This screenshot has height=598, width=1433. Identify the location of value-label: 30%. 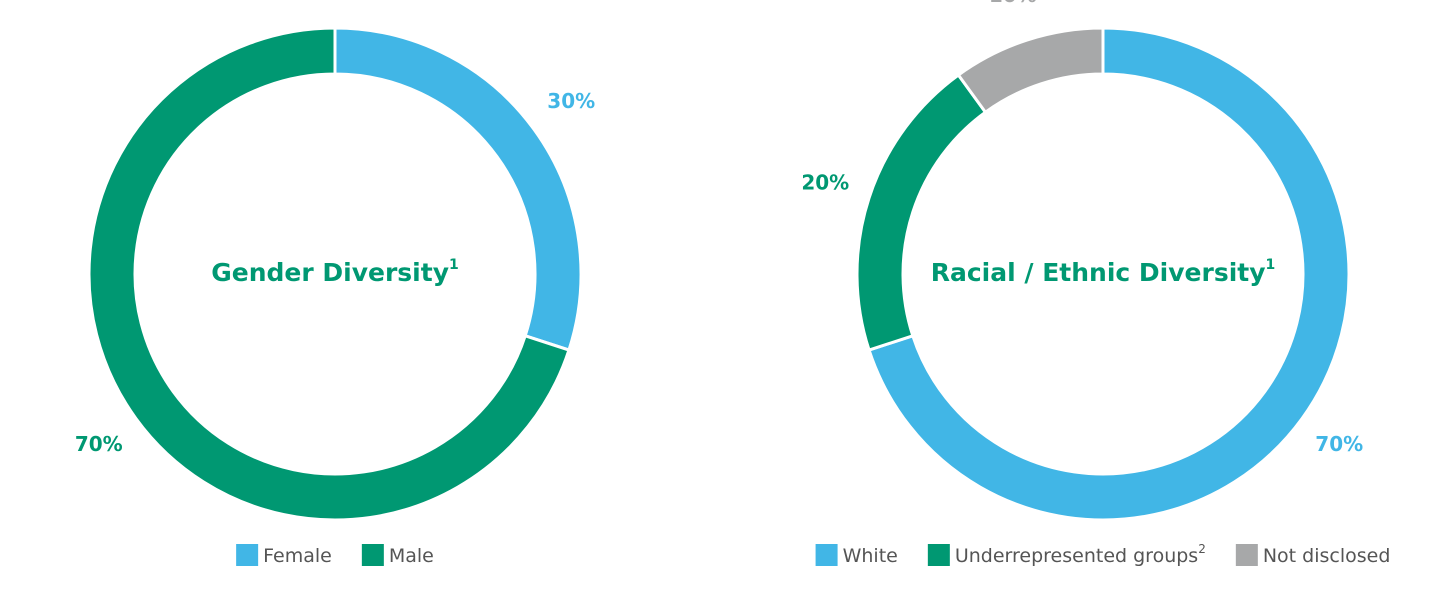
(571, 101).